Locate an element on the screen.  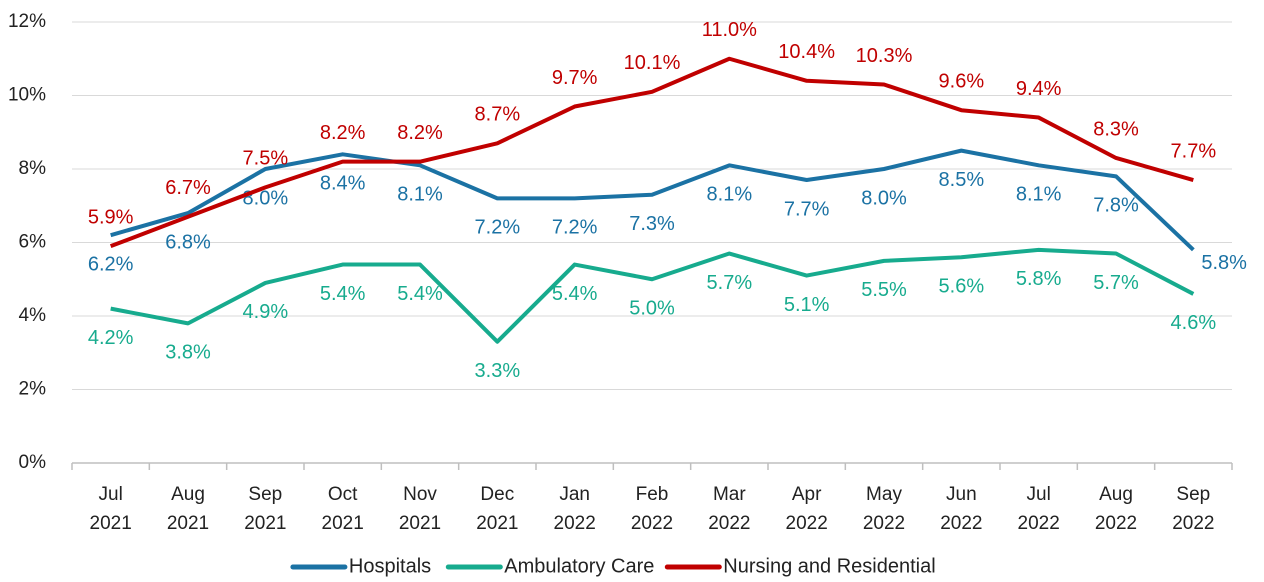
data-label: 9.6% is located at coordinates (962, 81).